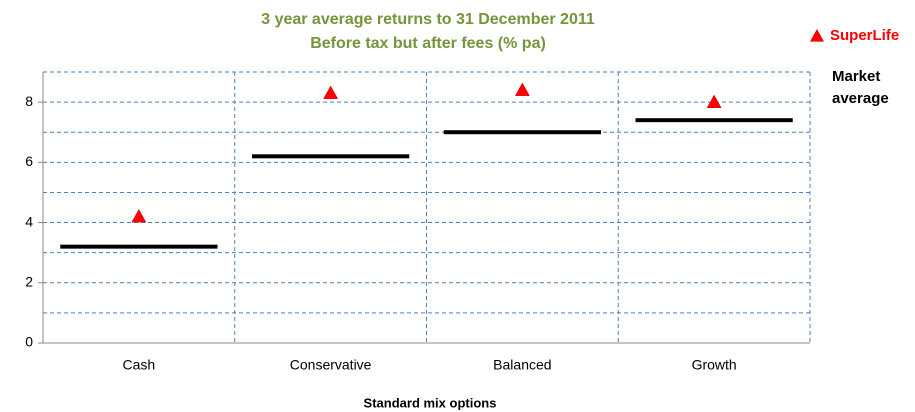 The image size is (915, 412). I want to click on chart-subtitle: Before tax but after fees (% pa), so click(428, 43).